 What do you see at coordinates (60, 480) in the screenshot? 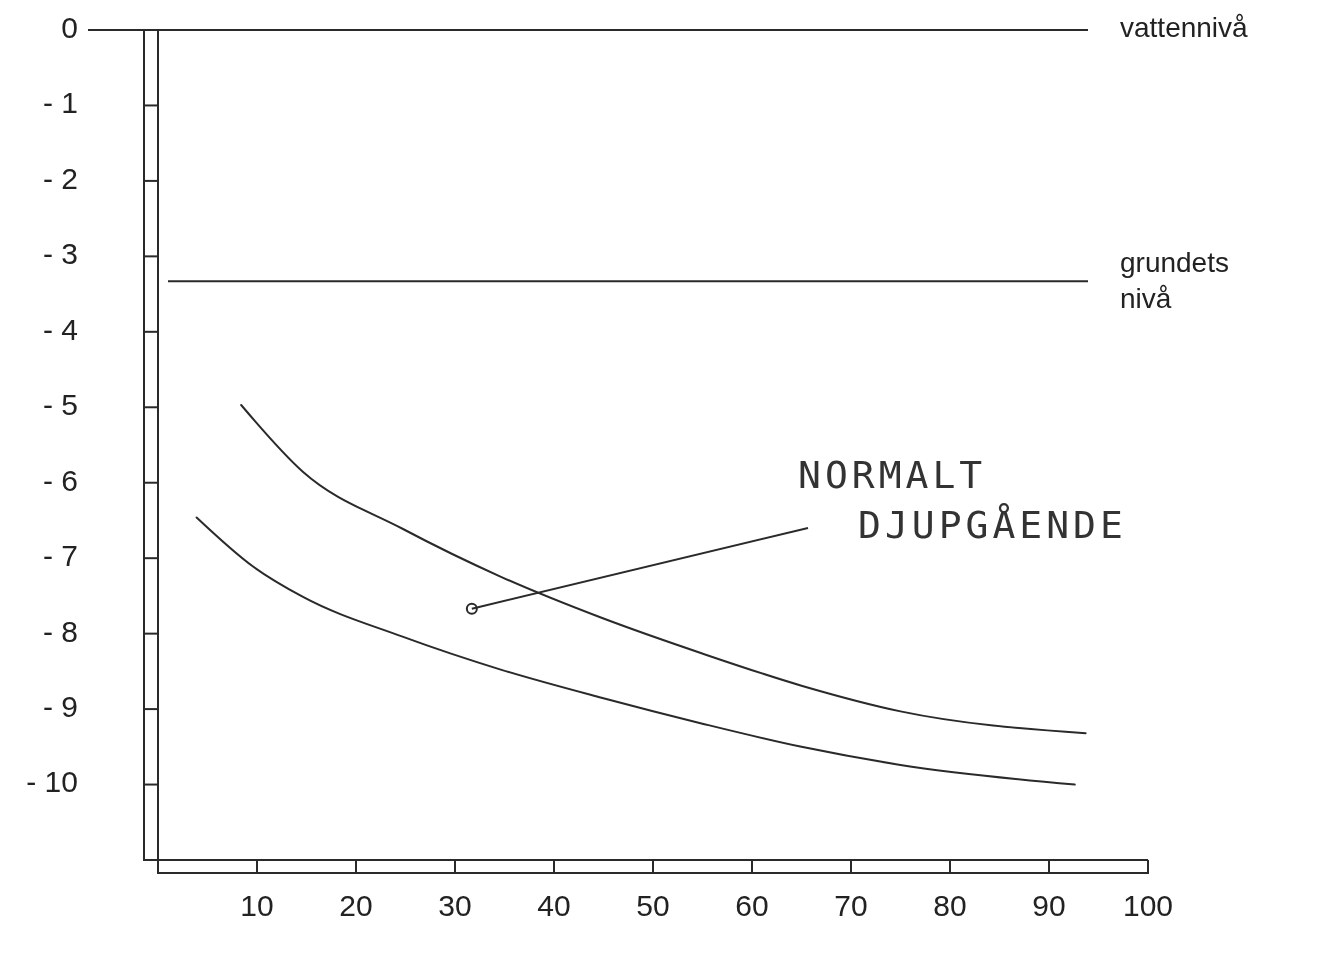
I see `y-tick-label: - 6` at bounding box center [60, 480].